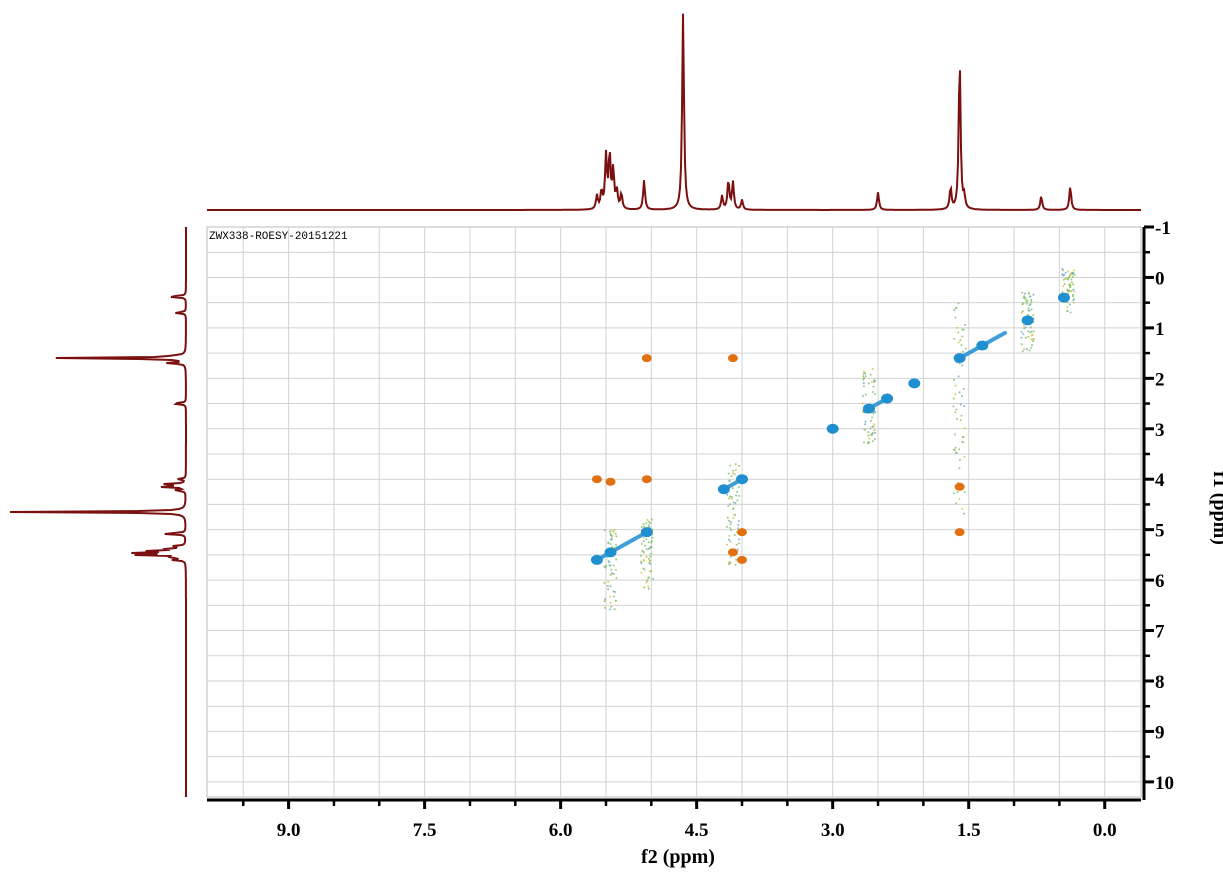 Image resolution: width=1223 pixels, height=872 pixels. What do you see at coordinates (742, 559) in the screenshot?
I see `cross-peak` at bounding box center [742, 559].